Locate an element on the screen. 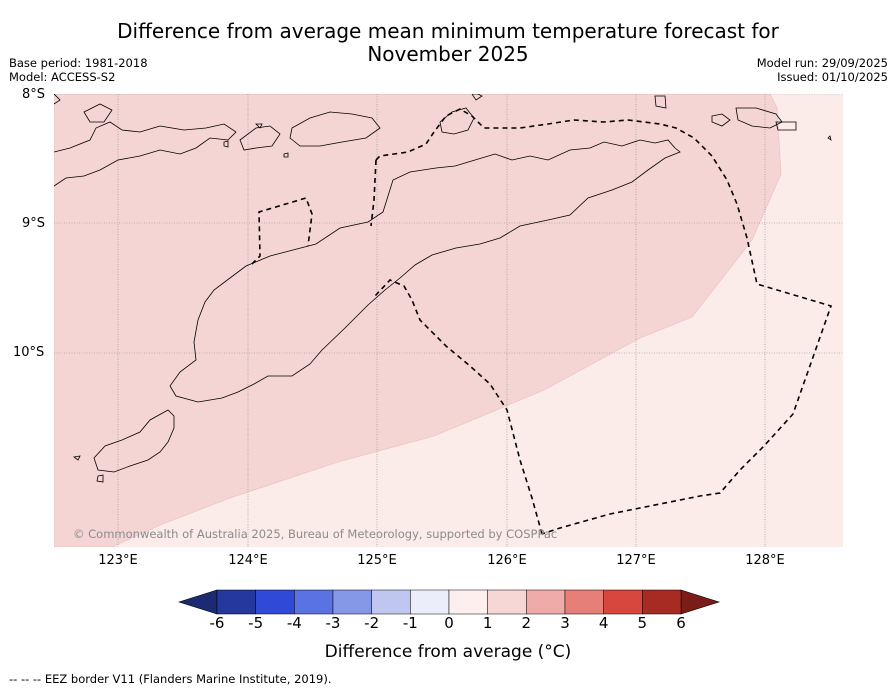 This screenshot has height=690, width=896. lon-label-123e: 123°E is located at coordinates (118, 560).